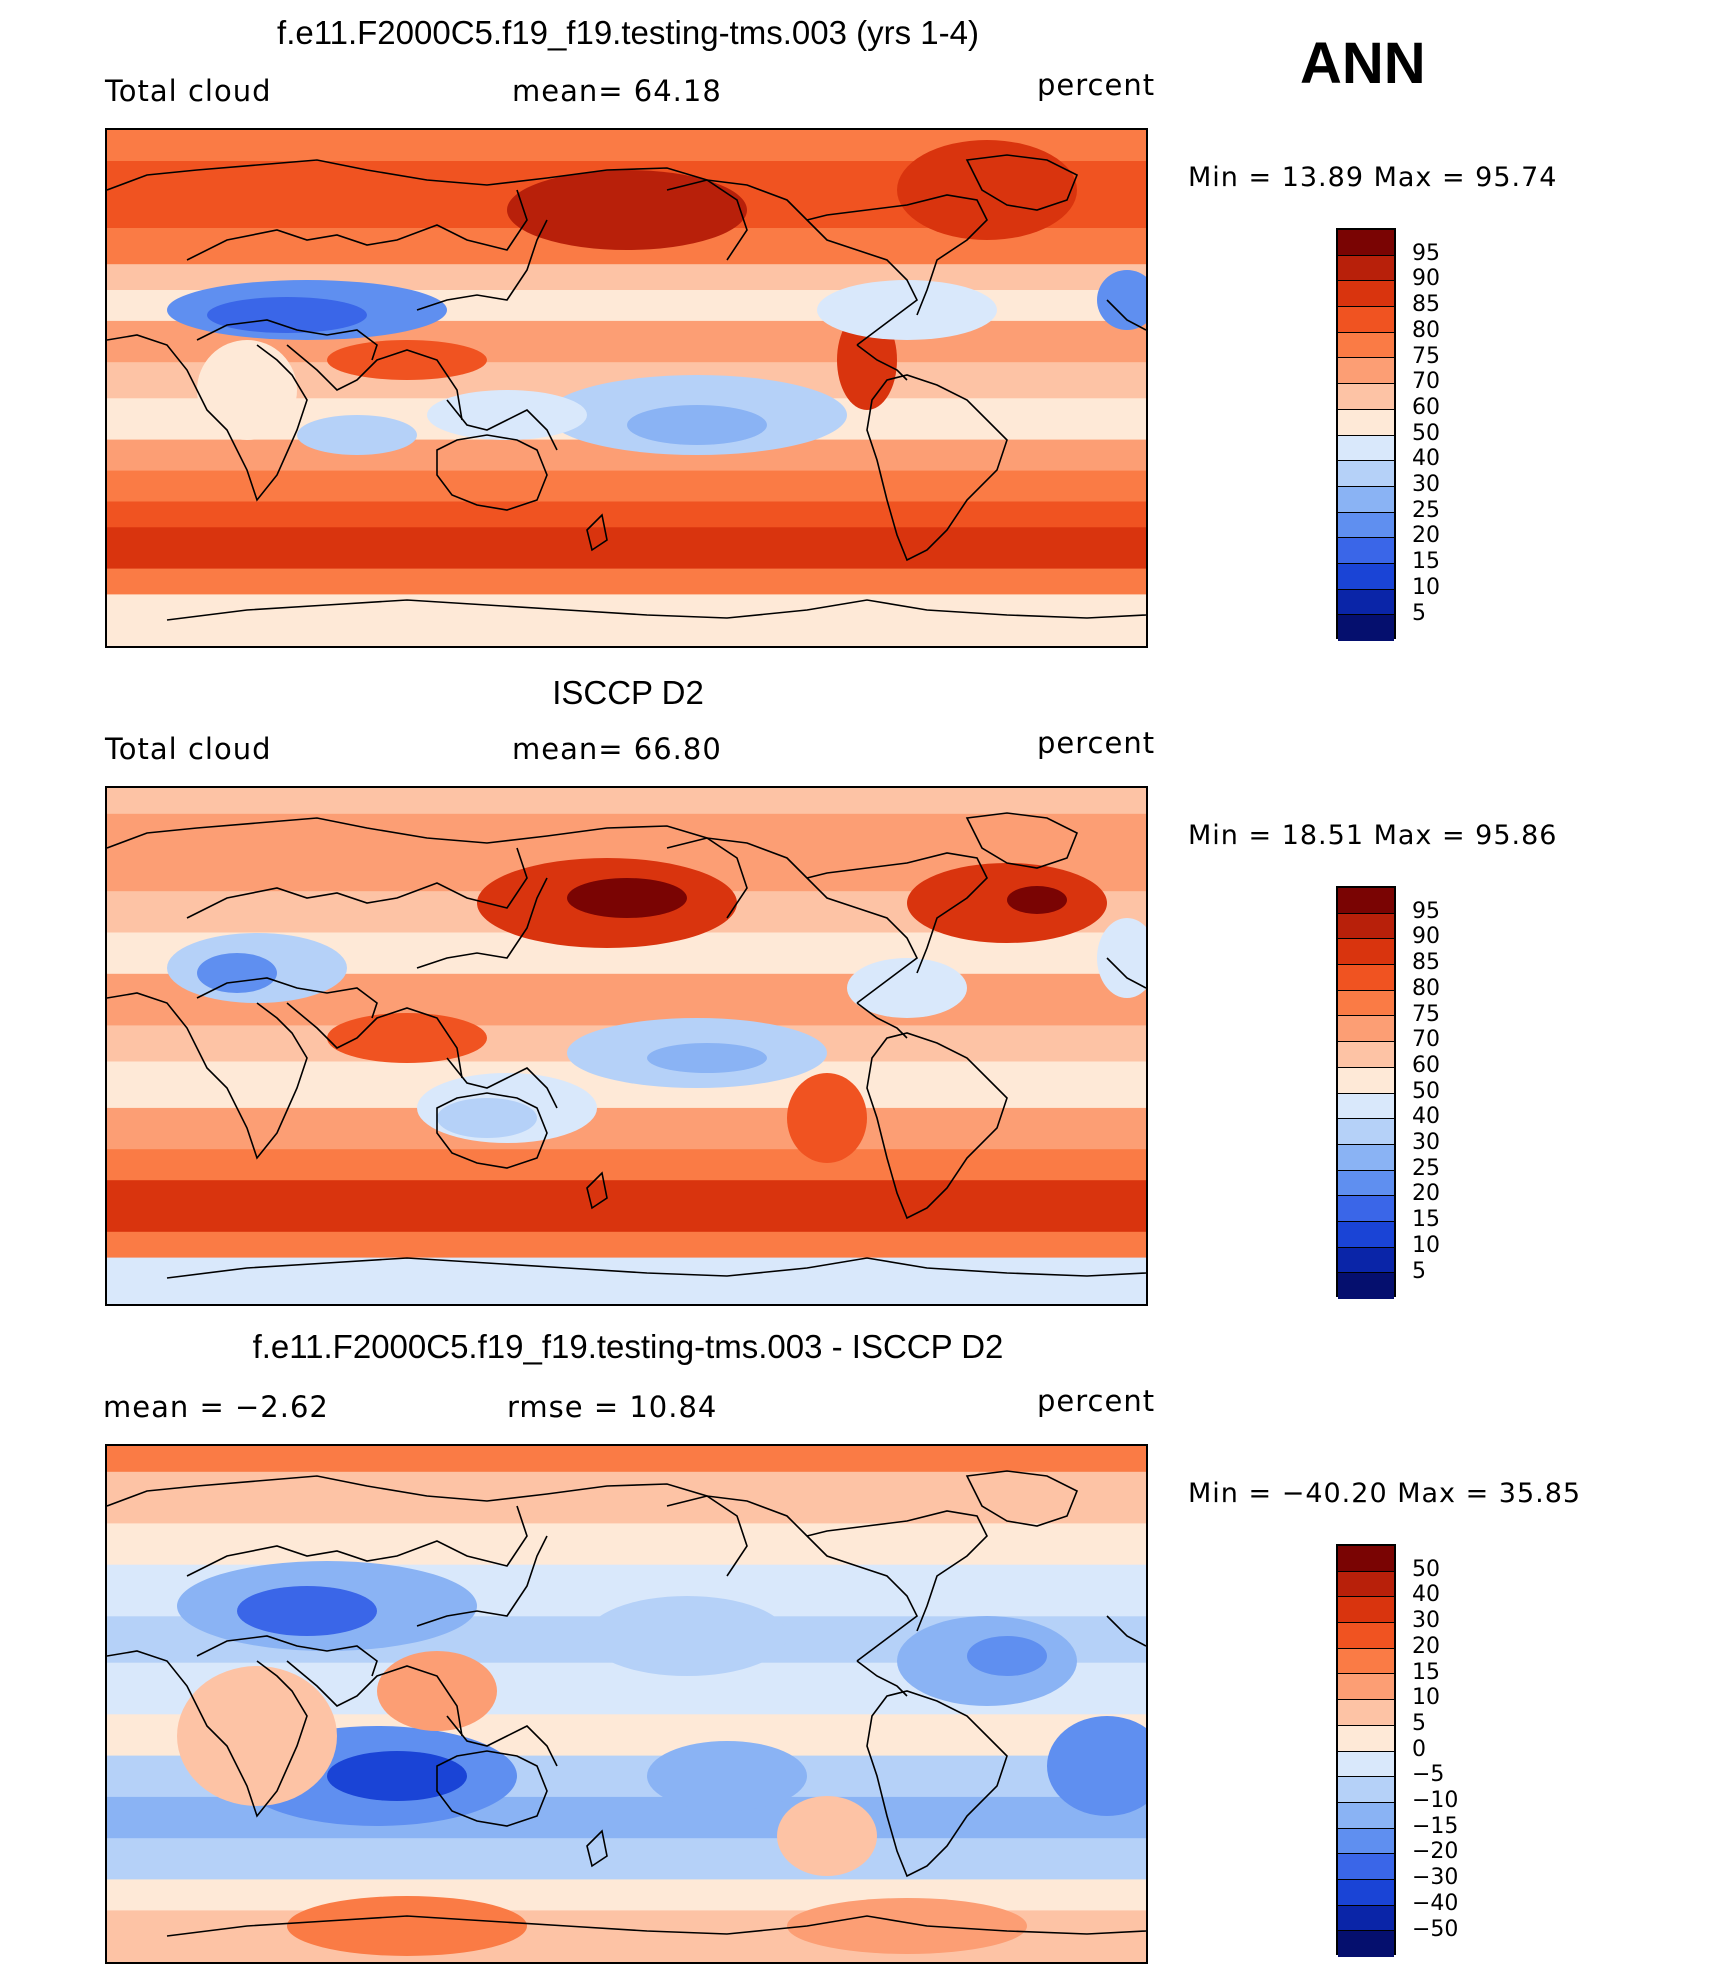 Image resolution: width=1710 pixels, height=1975 pixels. Describe the element at coordinates (1366, 1092) in the screenshot. I see `panel-2-colorbar` at that location.